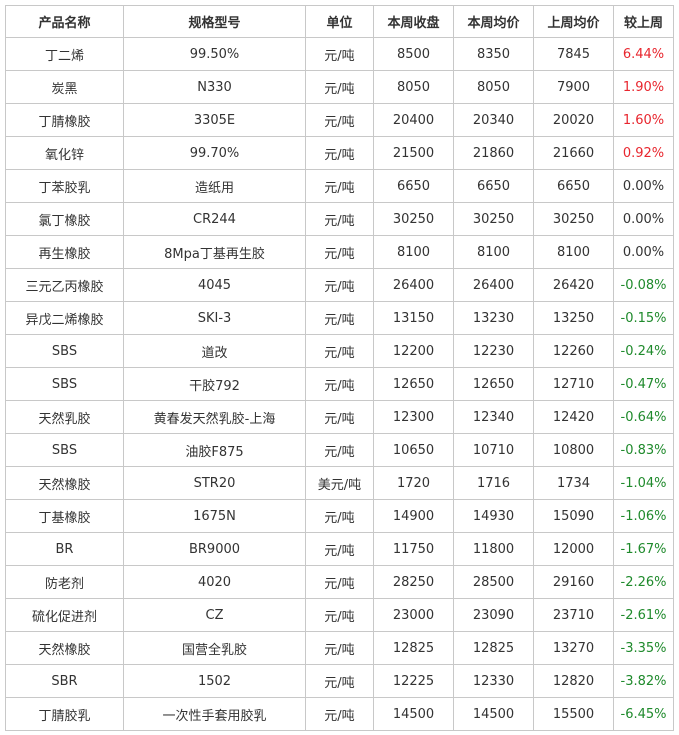 The image size is (679, 735). What do you see at coordinates (339, 153) in the screenshot?
I see `table-row: 氧化锌 99.70% 元/吨 21500 21860 21660 0.92%` at bounding box center [339, 153].